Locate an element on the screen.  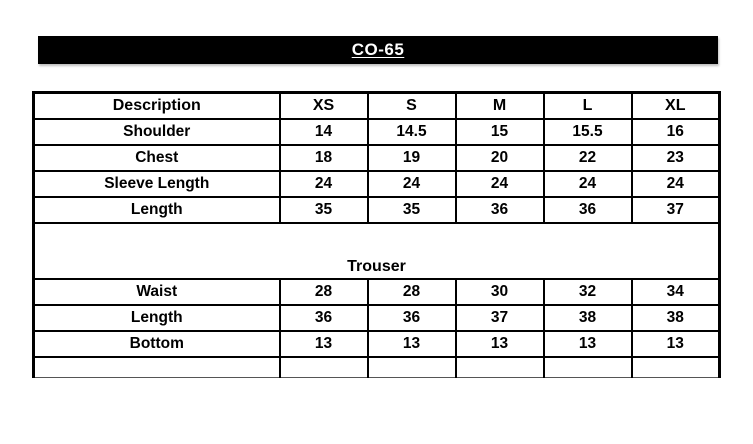
value-cell: 15.5 is located at coordinates (587, 132).